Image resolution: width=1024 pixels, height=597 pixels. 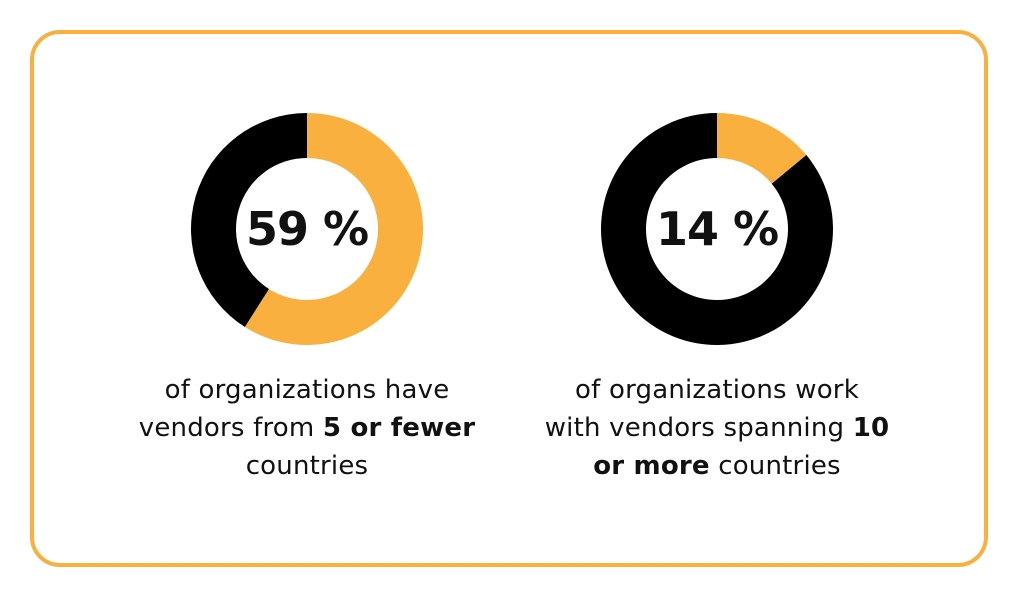 What do you see at coordinates (651, 466) in the screenshot?
I see `caption-highlight-or-more: or more` at bounding box center [651, 466].